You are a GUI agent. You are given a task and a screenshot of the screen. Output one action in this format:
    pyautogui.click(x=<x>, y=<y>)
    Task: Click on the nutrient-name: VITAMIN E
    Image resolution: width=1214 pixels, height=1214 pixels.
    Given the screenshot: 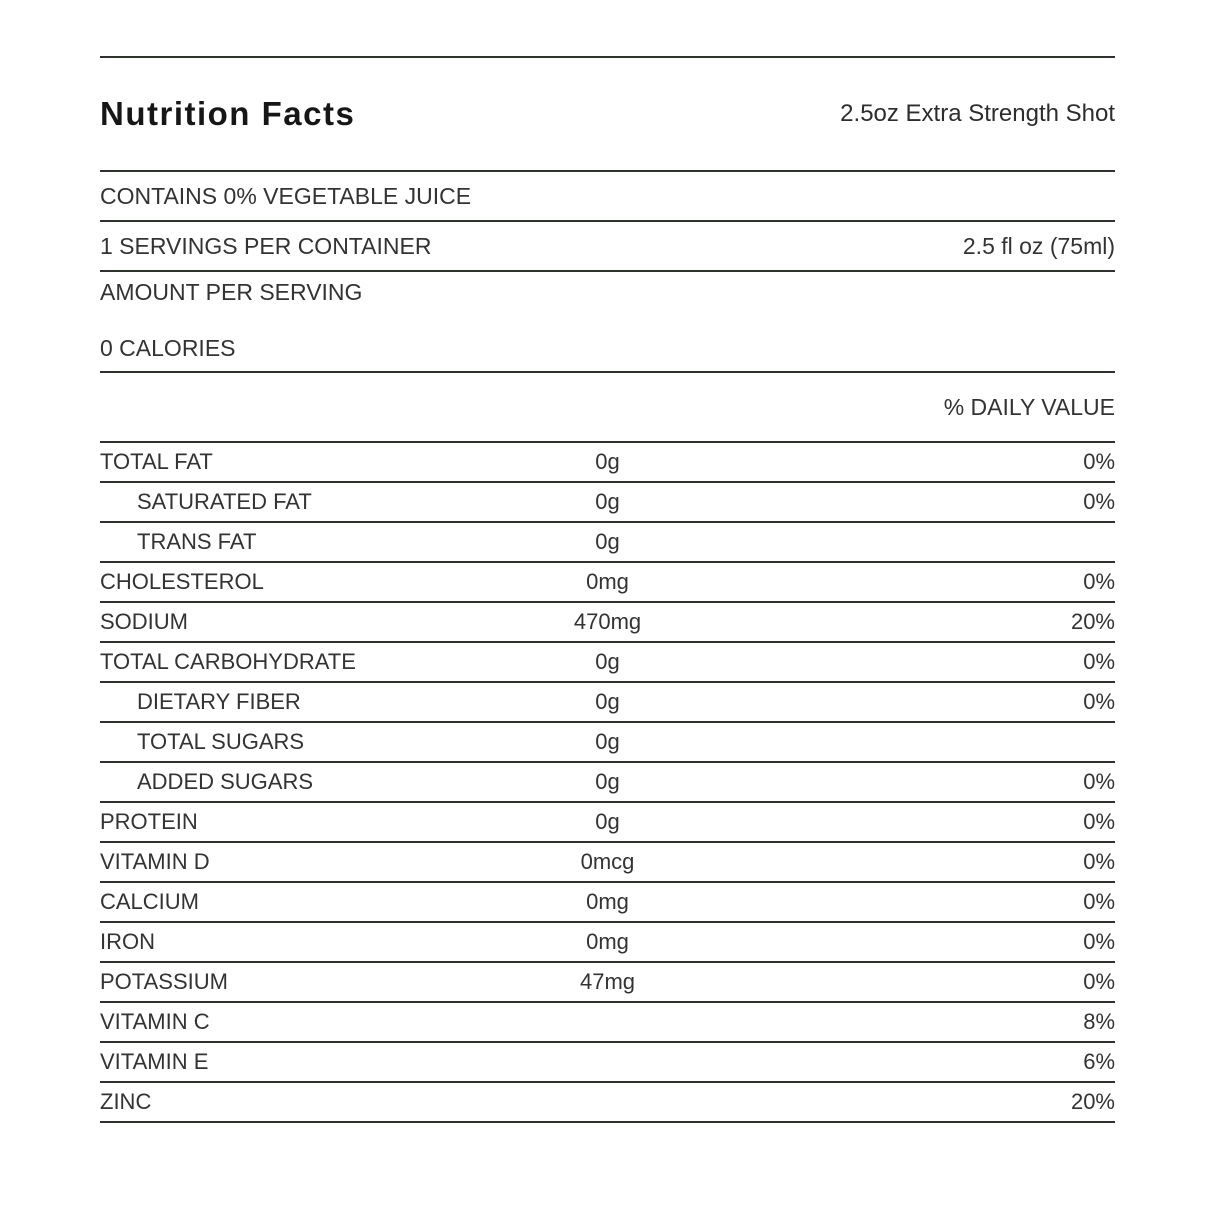 What is the action you would take?
    pyautogui.click(x=154, y=1061)
    